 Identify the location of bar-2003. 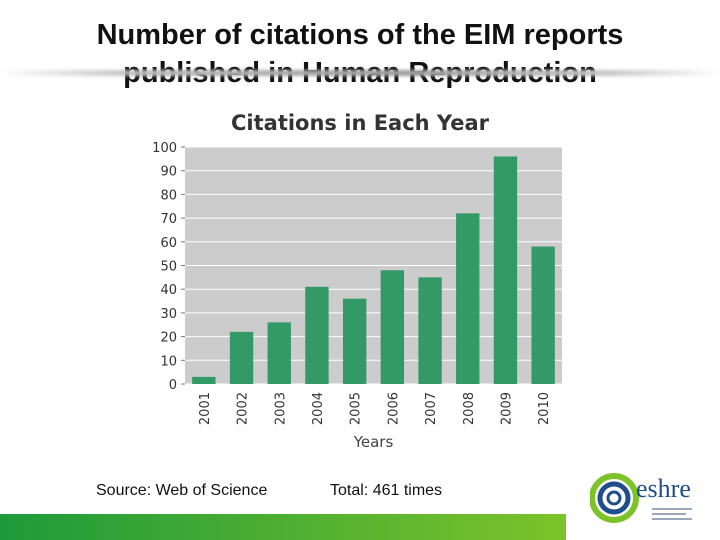
(279, 353).